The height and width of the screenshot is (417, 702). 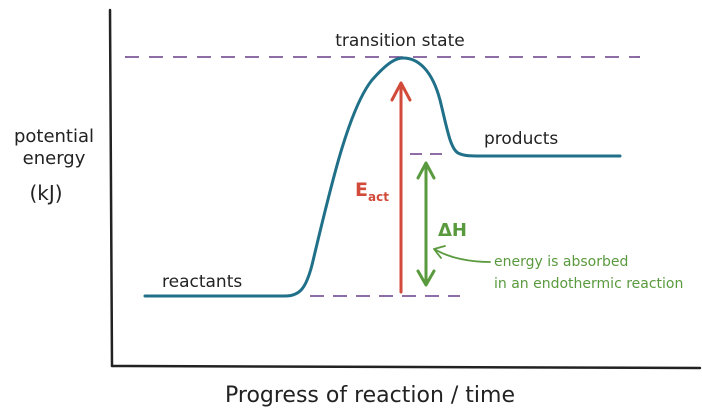 What do you see at coordinates (54, 136) in the screenshot?
I see `y-axis-label-line-1: potential` at bounding box center [54, 136].